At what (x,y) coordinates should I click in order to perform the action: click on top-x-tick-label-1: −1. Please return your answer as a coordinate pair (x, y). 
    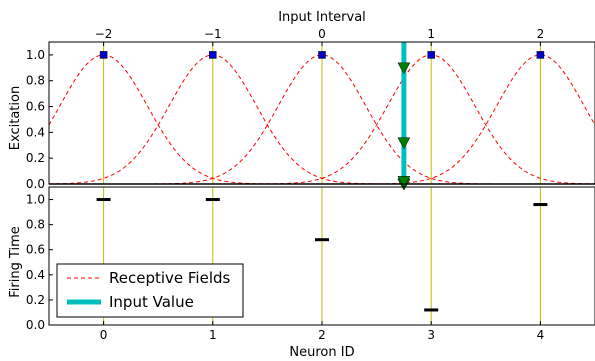
    Looking at the image, I should click on (213, 34).